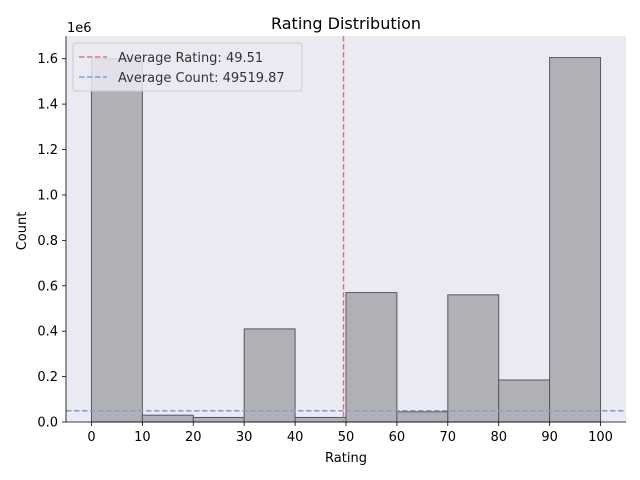 This screenshot has width=640, height=480. What do you see at coordinates (600, 437) in the screenshot?
I see `x-tick-label: 100` at bounding box center [600, 437].